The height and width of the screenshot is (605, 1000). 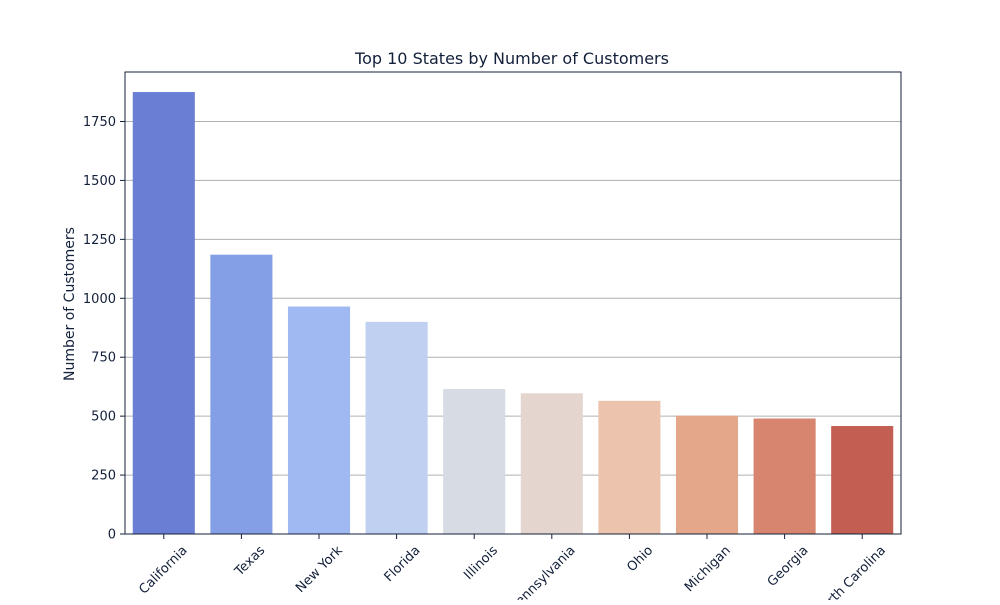 I want to click on x-tick-label: Michigan, so click(x=708, y=569).